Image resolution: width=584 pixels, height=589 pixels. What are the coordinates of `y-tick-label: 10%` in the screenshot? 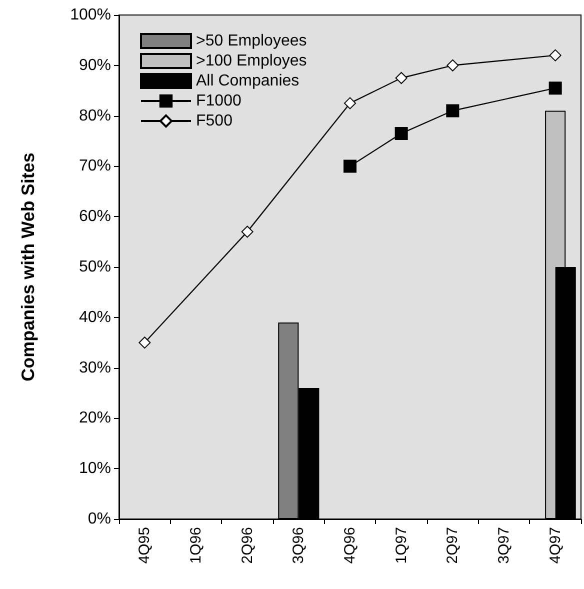 It's located at (94, 469).